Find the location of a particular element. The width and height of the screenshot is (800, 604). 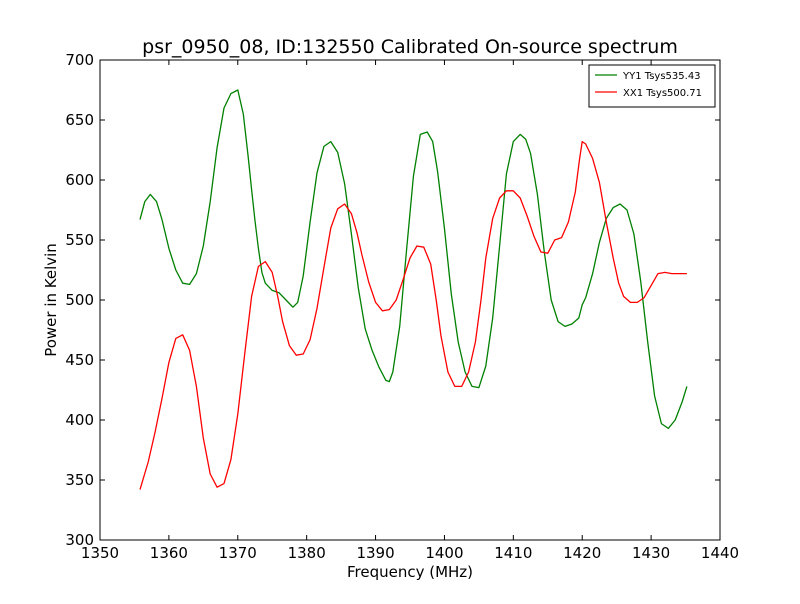

legend: YY1 Tsys535.43 XX1 Tsys500.71 is located at coordinates (652, 86).